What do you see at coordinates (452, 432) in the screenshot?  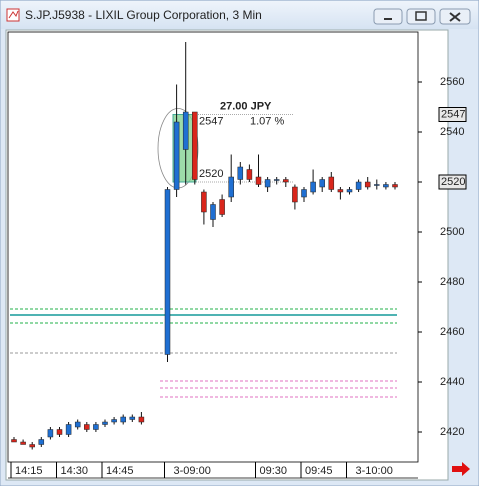 I see `y-tick-label: 2420` at bounding box center [452, 432].